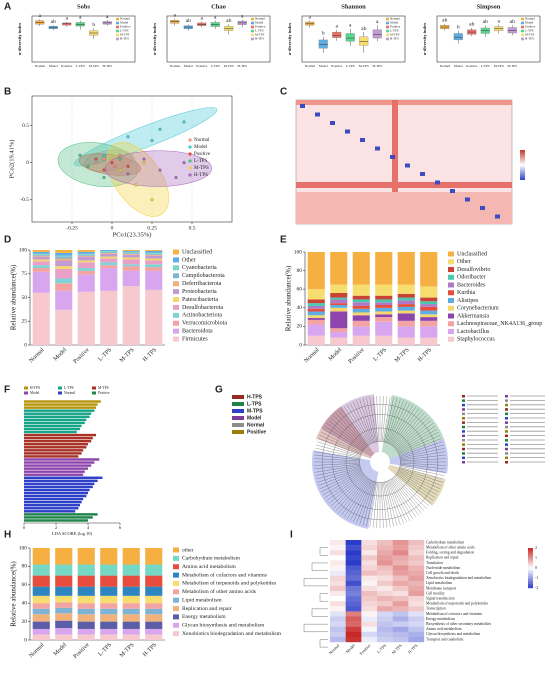 Image resolution: width=550 pixels, height=680 pixels. What do you see at coordinates (315, 582) in the screenshot?
I see `dendrogram` at bounding box center [315, 582].